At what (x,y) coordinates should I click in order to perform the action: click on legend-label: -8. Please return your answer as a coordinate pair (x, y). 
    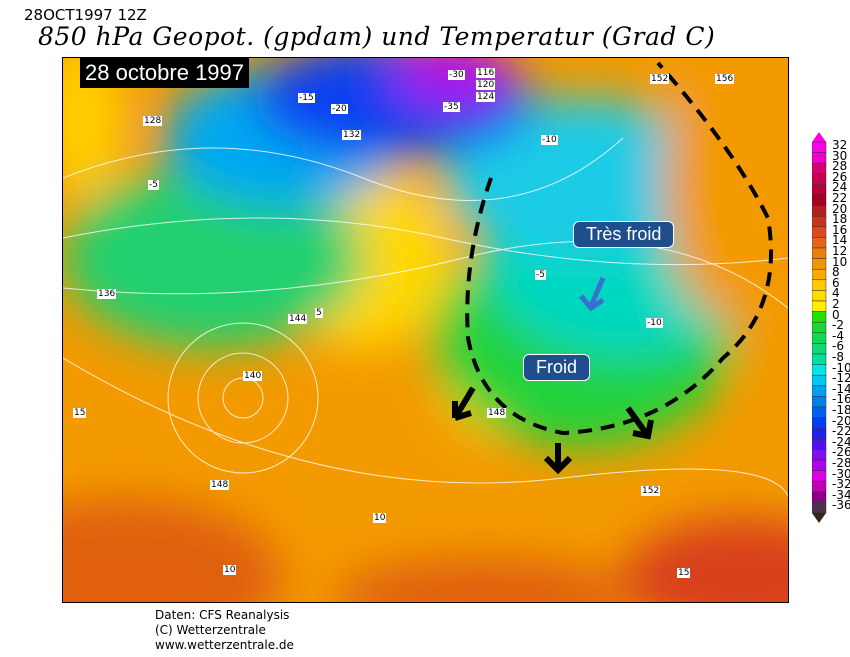
    Looking at the image, I should click on (838, 357).